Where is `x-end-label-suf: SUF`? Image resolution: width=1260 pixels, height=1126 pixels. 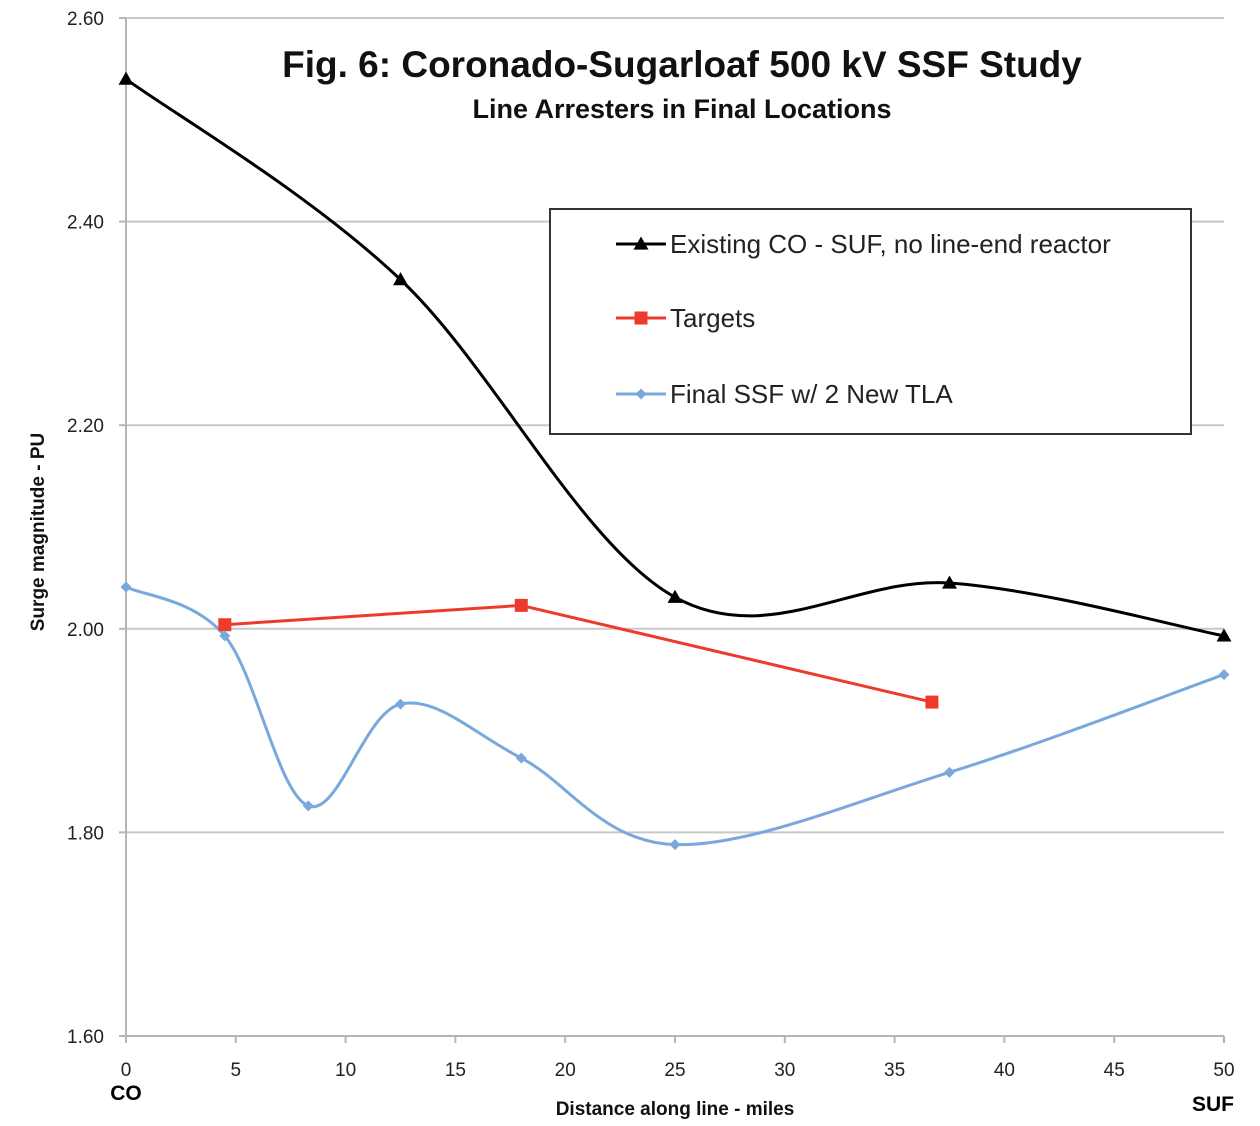 x-end-label-suf: SUF is located at coordinates (1213, 1104).